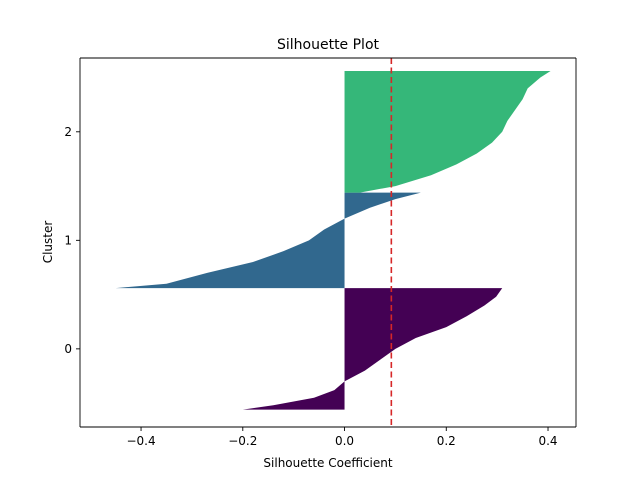  Describe the element at coordinates (447, 132) in the screenshot. I see `cluster-2-silhouette` at that location.